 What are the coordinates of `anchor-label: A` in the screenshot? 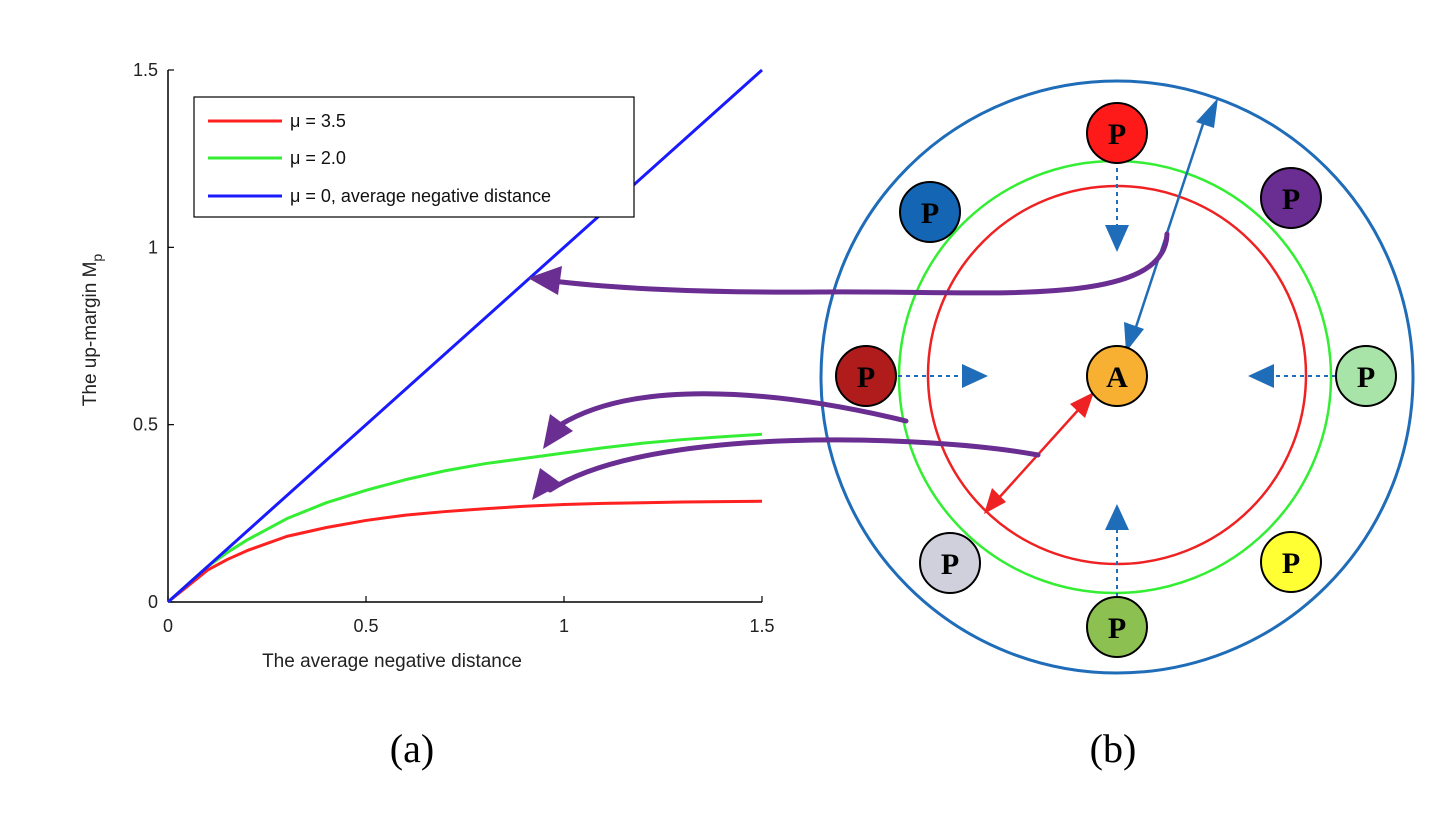 It's located at (1117, 377).